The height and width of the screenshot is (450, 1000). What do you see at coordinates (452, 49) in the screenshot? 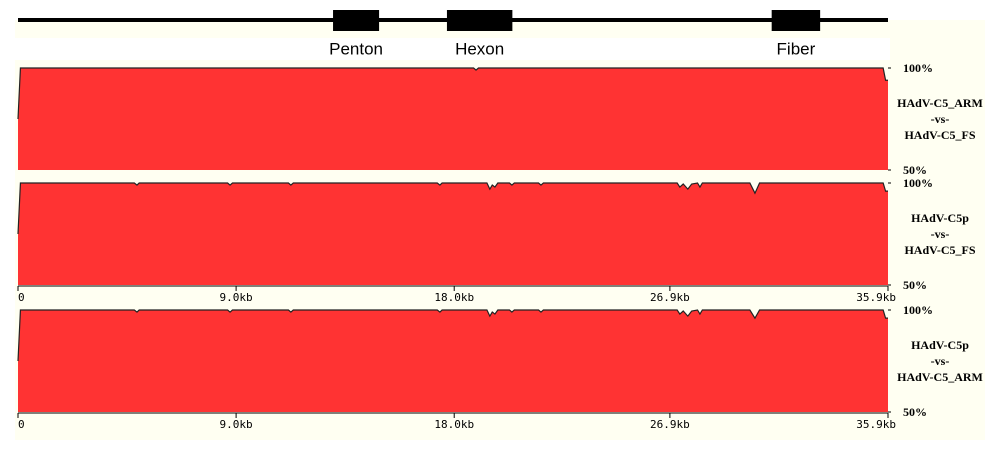
I see `gene-band` at bounding box center [452, 49].